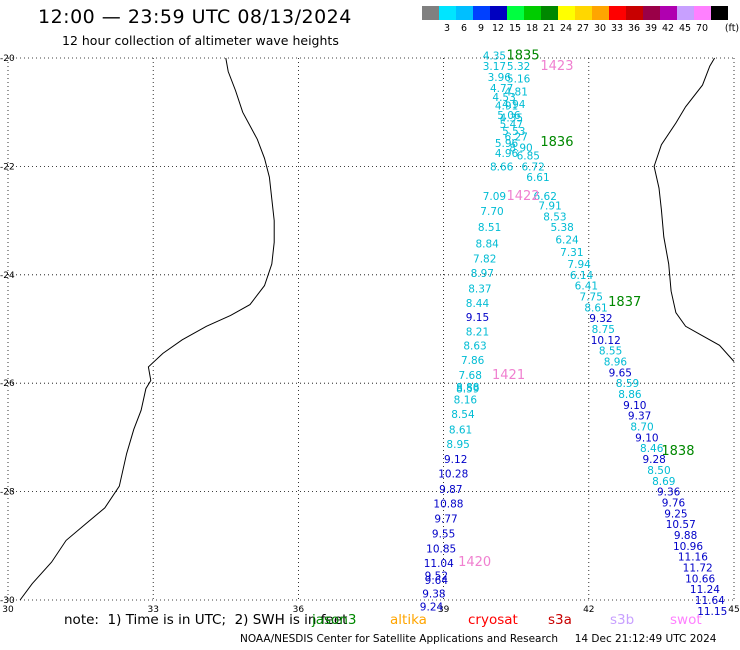 The height and width of the screenshot is (650, 740). What do you see at coordinates (688, 547) in the screenshot?
I see `swh-value: 10.96` at bounding box center [688, 547].